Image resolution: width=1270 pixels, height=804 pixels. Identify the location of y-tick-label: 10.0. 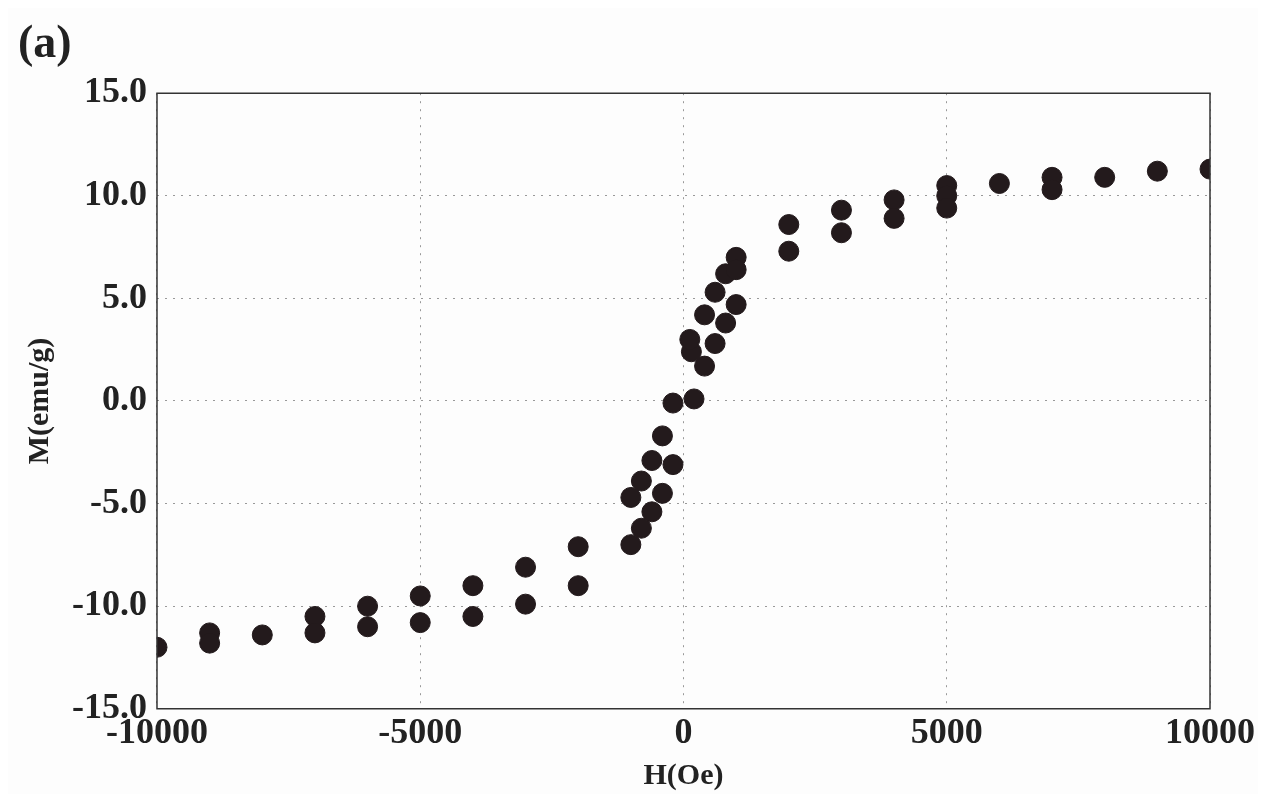
(115, 193).